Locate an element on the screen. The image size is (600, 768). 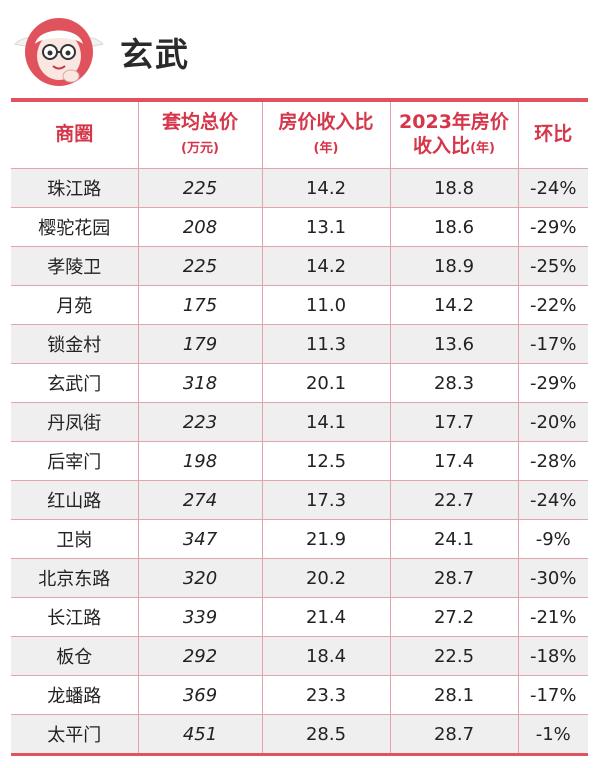
table-row: 红山路 274 17.3 22.7 -24% is located at coordinates (299, 500).